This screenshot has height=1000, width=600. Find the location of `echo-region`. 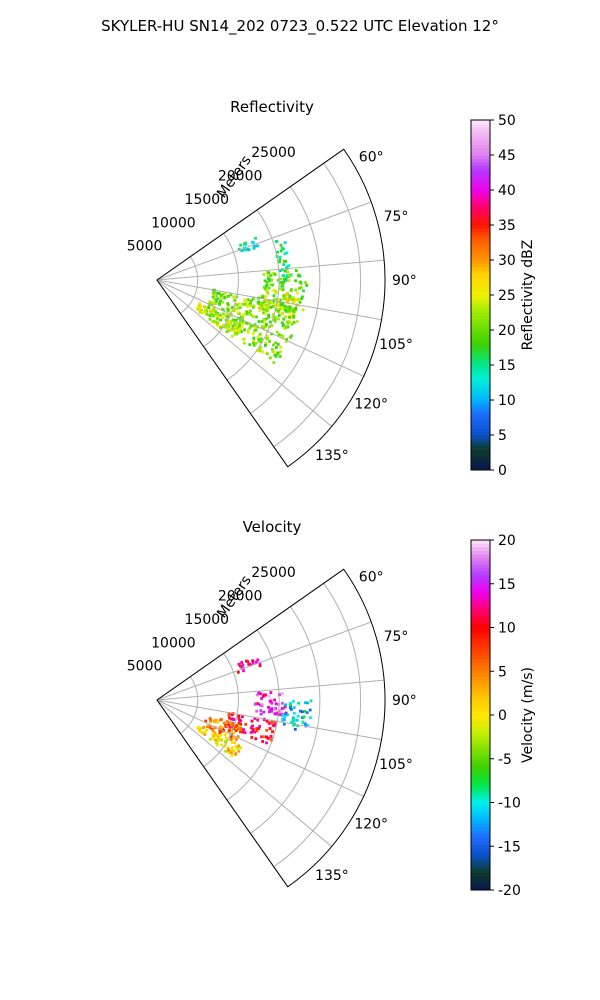

echo-region is located at coordinates (248, 244).